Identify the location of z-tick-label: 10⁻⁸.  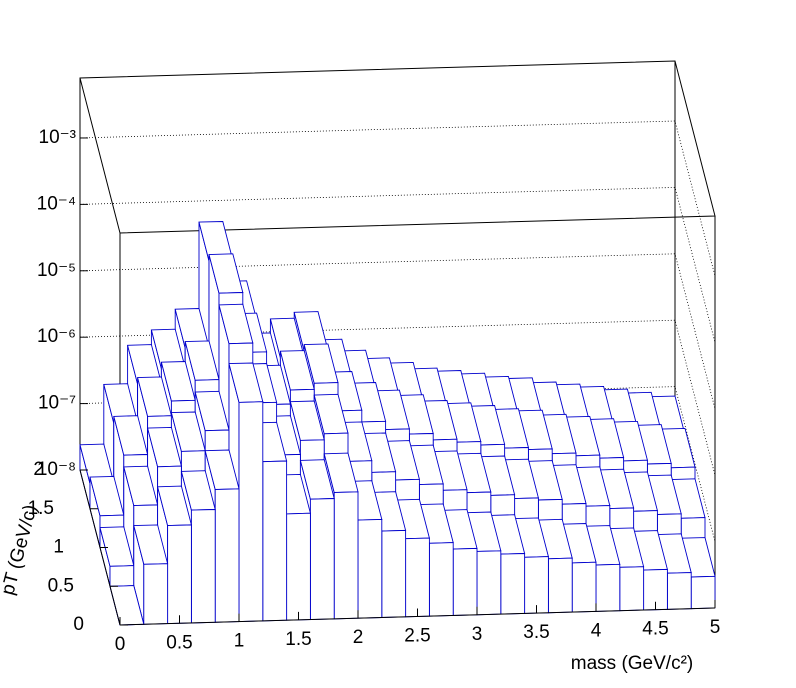
(56, 469).